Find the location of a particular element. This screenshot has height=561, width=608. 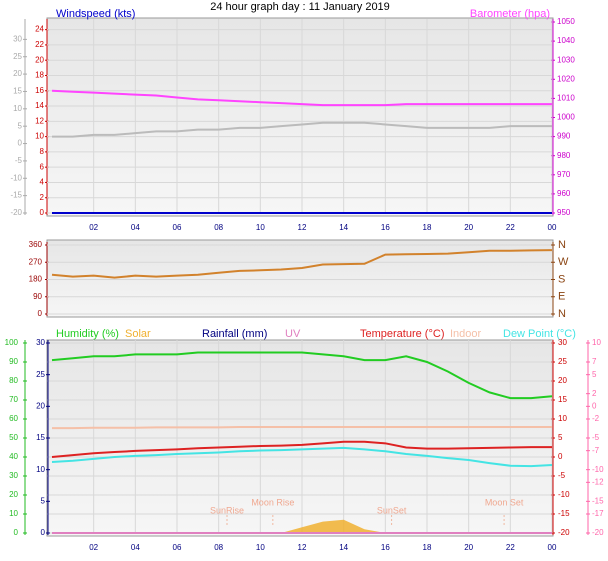

x-tick-label: 16 is located at coordinates (385, 227).